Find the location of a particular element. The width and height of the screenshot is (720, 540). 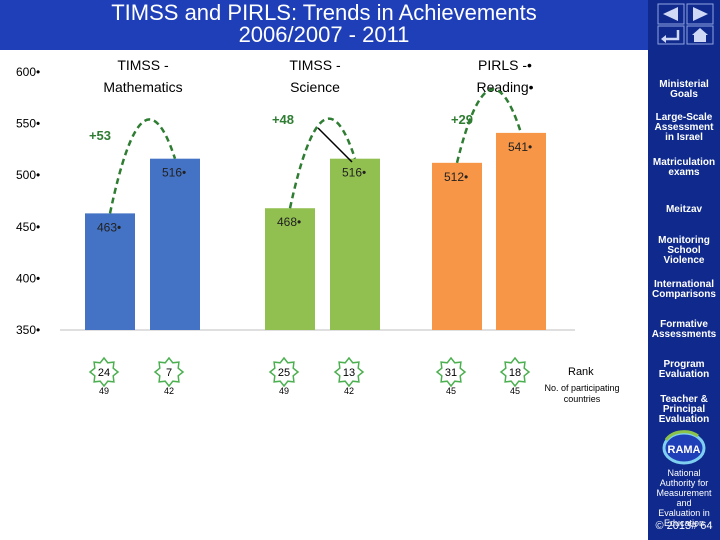

page-title-line-2: 2006/2007 - 2011 is located at coordinates (324, 34).